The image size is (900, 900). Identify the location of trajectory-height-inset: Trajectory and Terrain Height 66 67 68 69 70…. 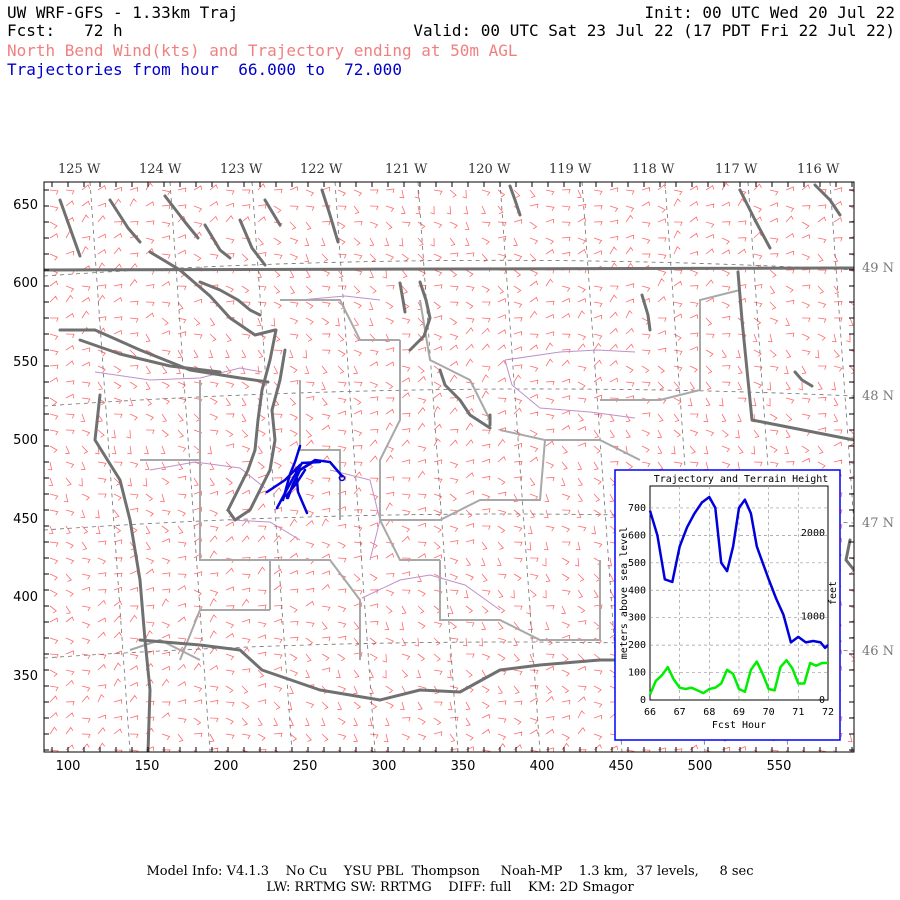
(727, 605).